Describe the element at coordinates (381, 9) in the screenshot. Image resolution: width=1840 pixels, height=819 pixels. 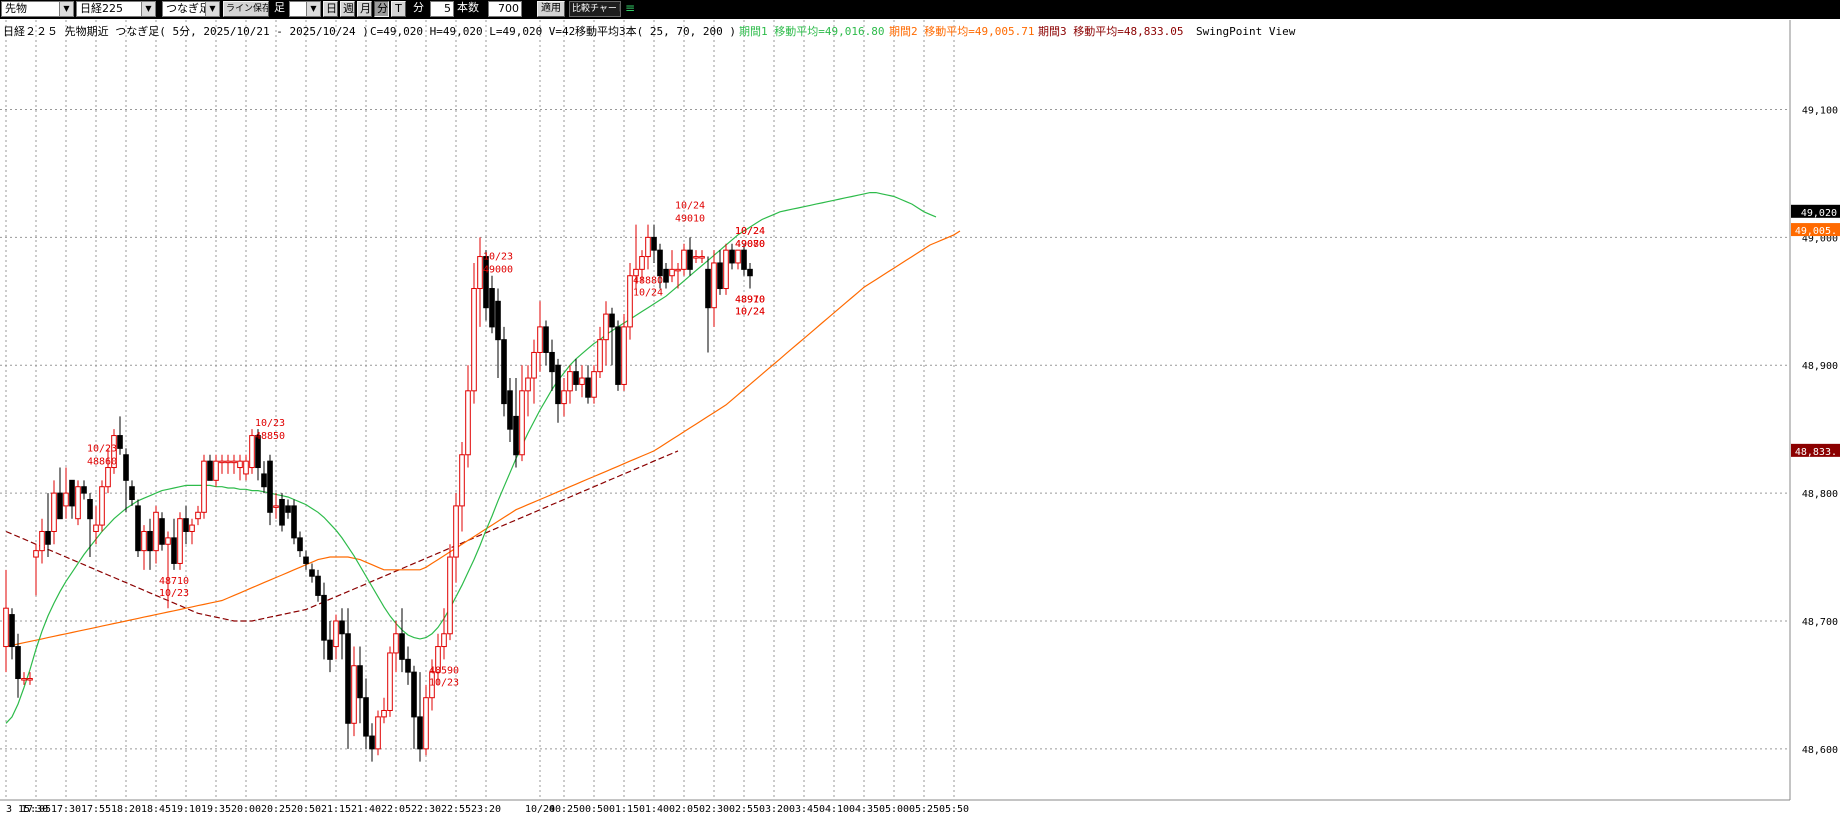
I see `period-minute-button: 分` at that location.